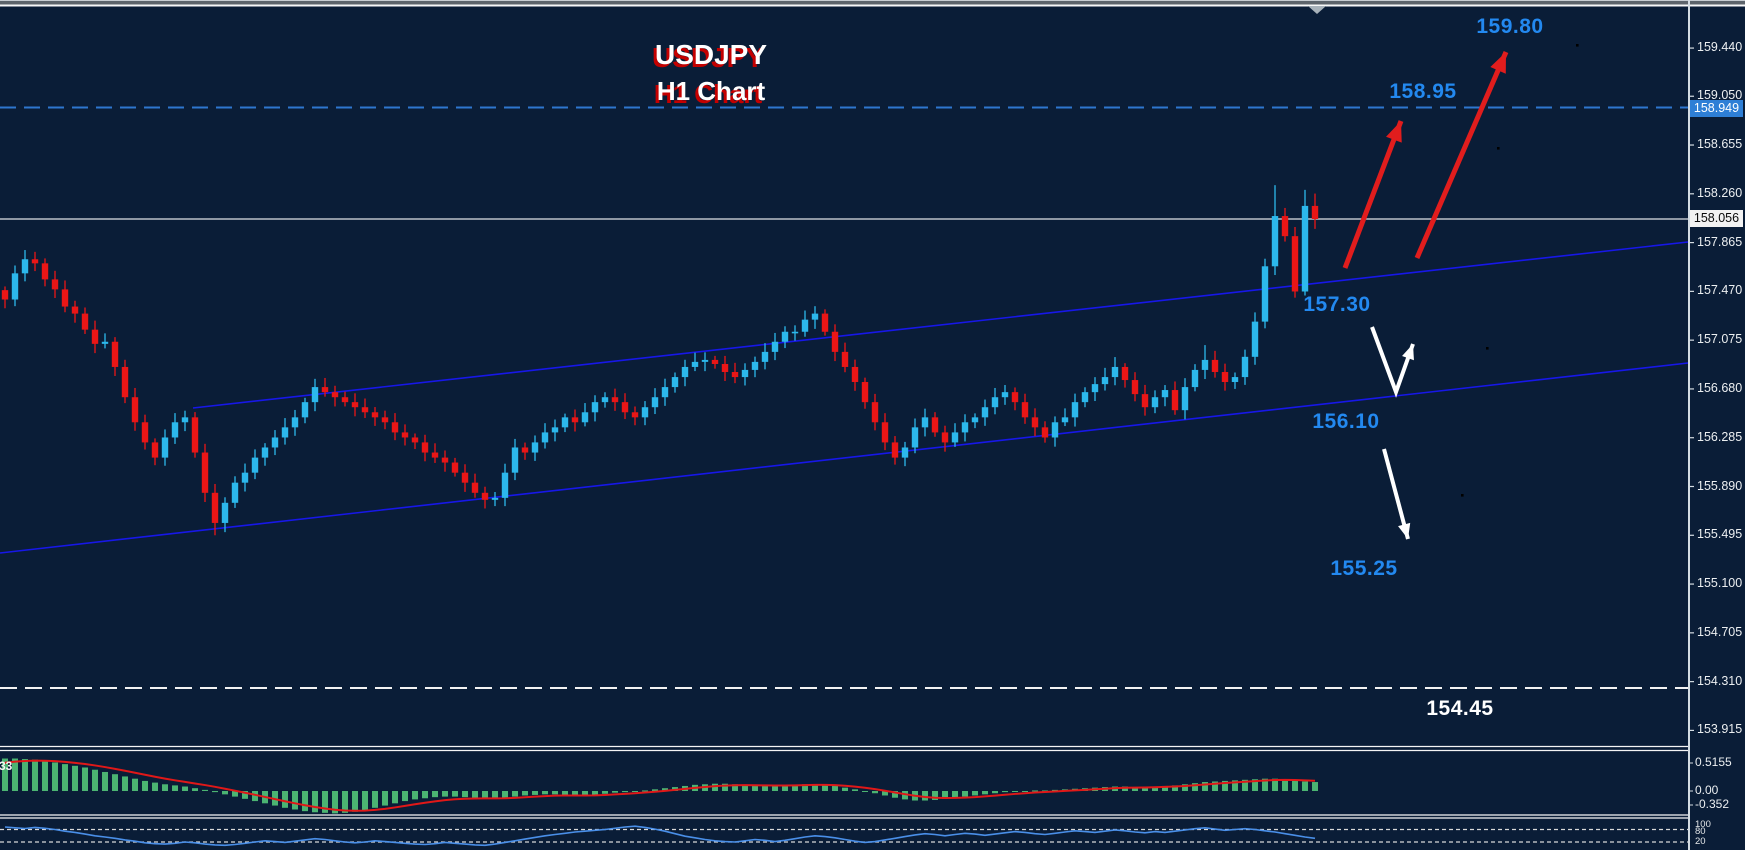 The width and height of the screenshot is (1745, 850). I want to click on ink-speck, so click(1577, 45).